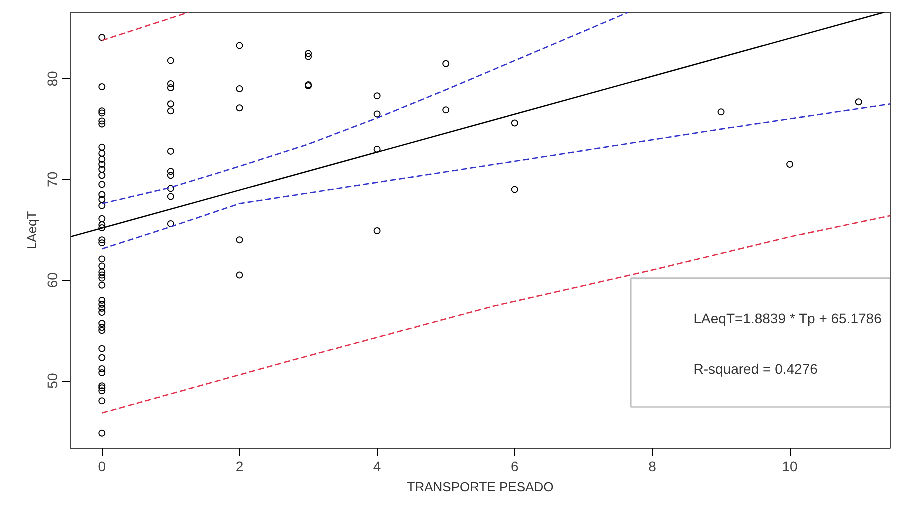  What do you see at coordinates (377, 466) in the screenshot?
I see `x-tick-label: 4` at bounding box center [377, 466].